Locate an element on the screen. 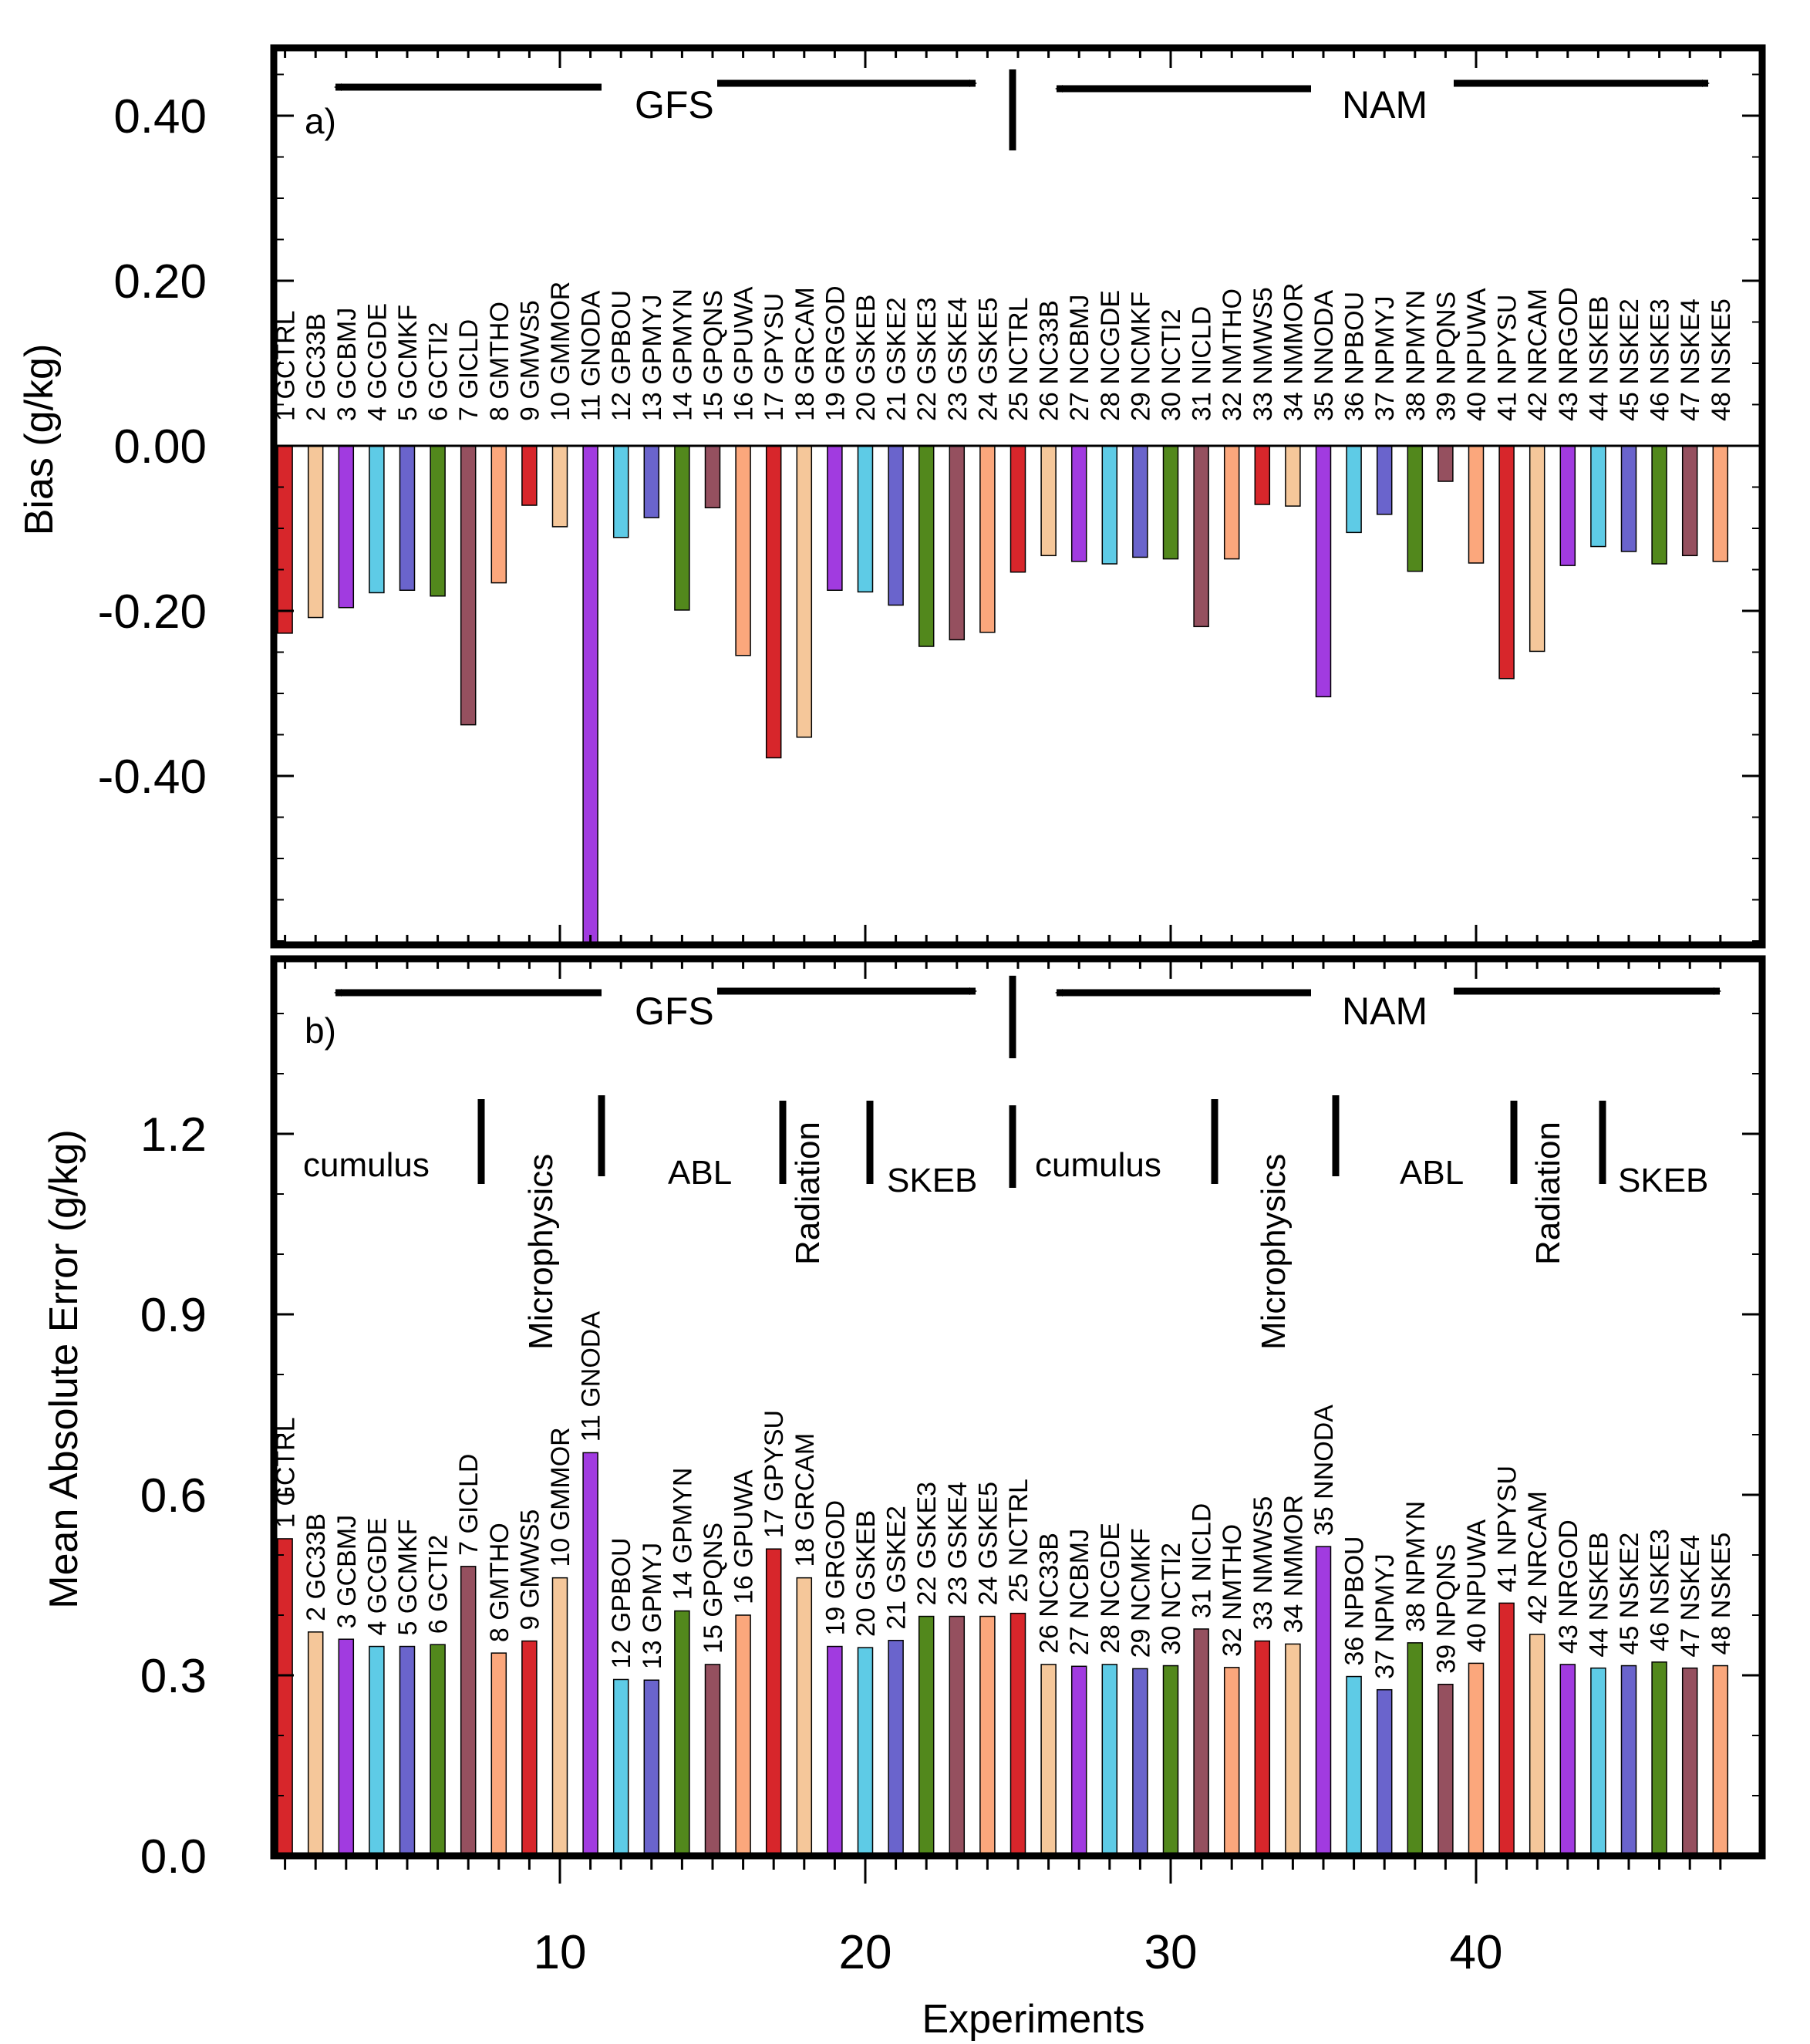  mae-bar-label: 29 NCMKF is located at coordinates (1140, 1593).